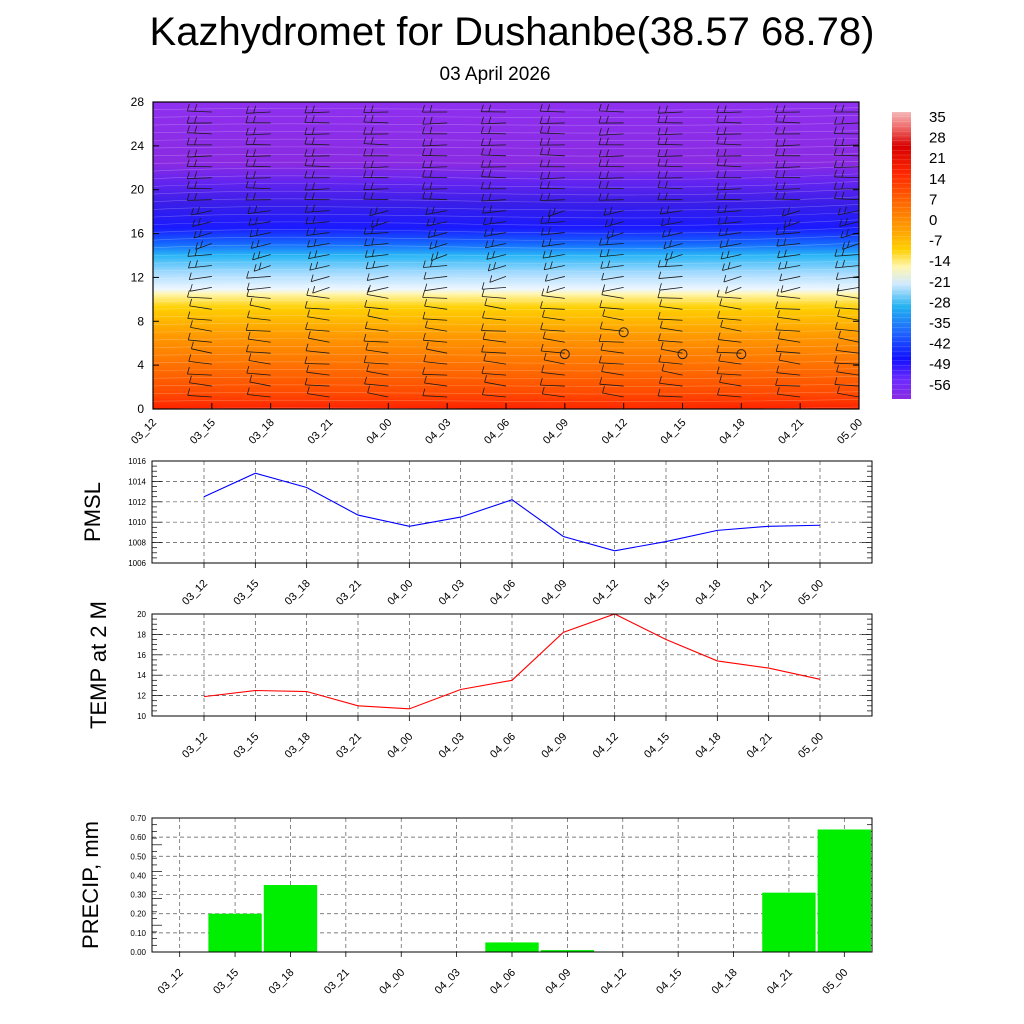 This screenshot has height=1024, width=1024. What do you see at coordinates (140, 409) in the screenshot?
I see `y-tick-label: 0` at bounding box center [140, 409].